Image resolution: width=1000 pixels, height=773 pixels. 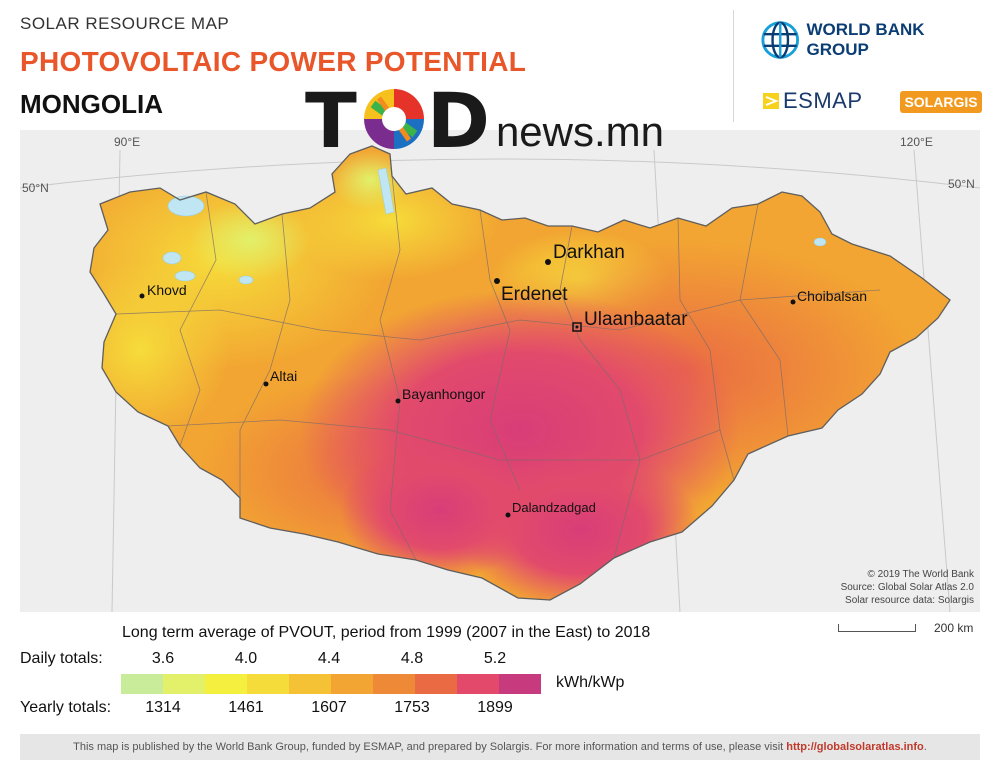 What do you see at coordinates (329, 707) in the screenshot?
I see `legend-yearly-value: 1607` at bounding box center [329, 707].